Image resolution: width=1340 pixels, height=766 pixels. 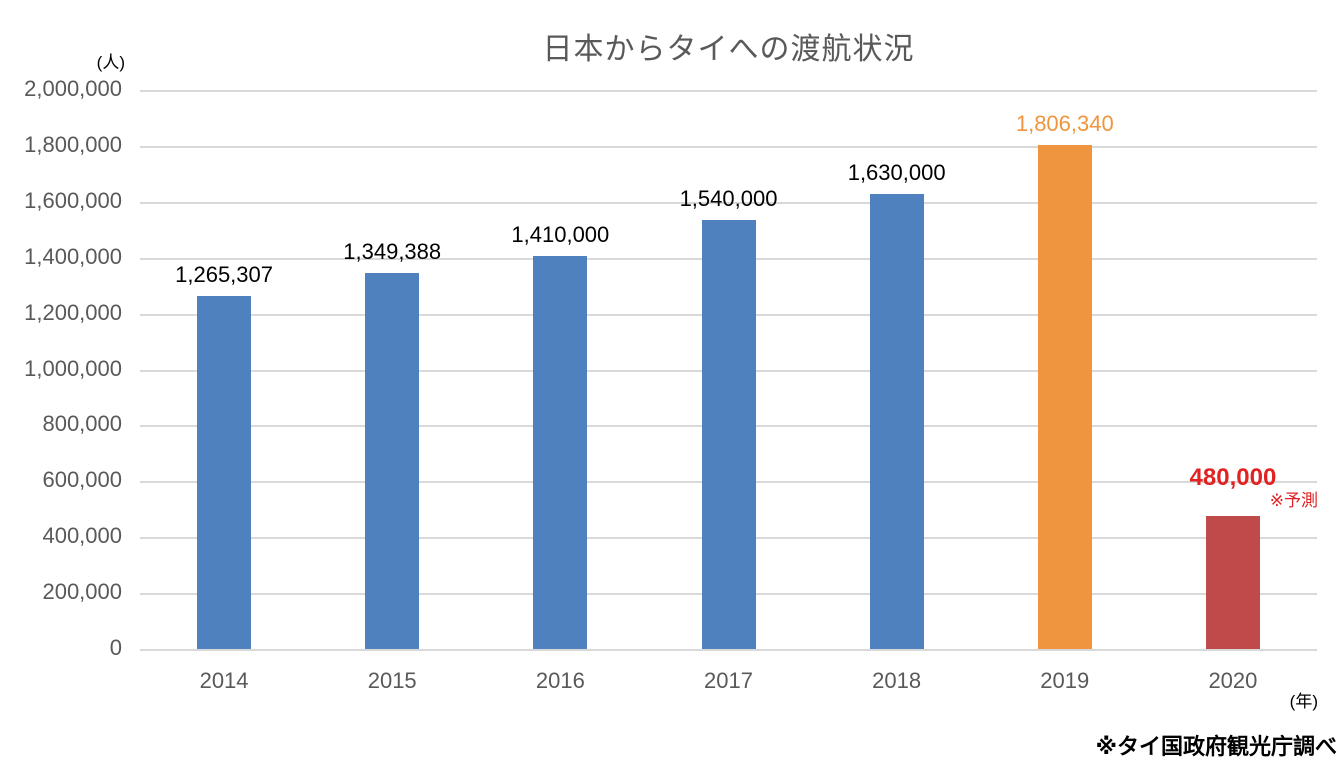 I want to click on gridline-1,600,000, so click(x=728, y=202).